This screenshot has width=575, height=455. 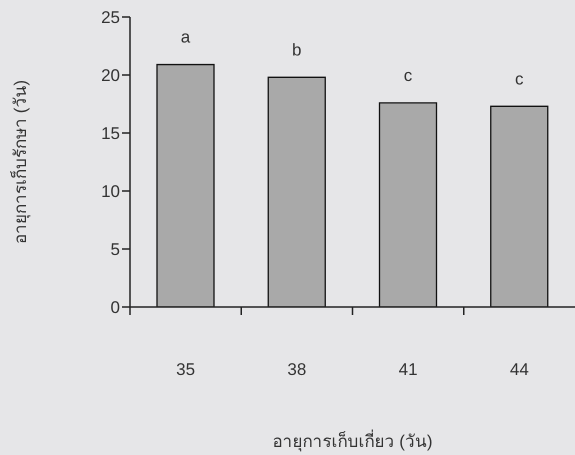 What do you see at coordinates (186, 369) in the screenshot?
I see `x-tick-label: 35` at bounding box center [186, 369].